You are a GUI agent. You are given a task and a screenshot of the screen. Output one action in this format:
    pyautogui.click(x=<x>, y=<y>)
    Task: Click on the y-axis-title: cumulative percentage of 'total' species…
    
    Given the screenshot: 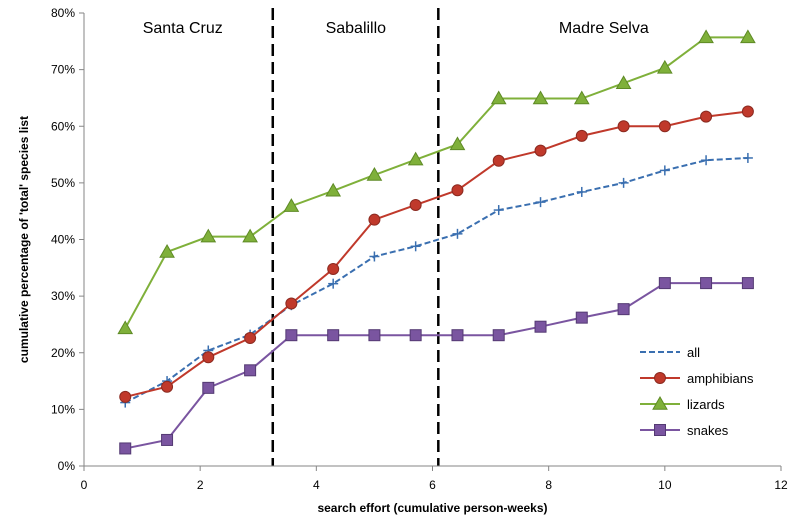 What is the action you would take?
    pyautogui.click(x=24, y=239)
    